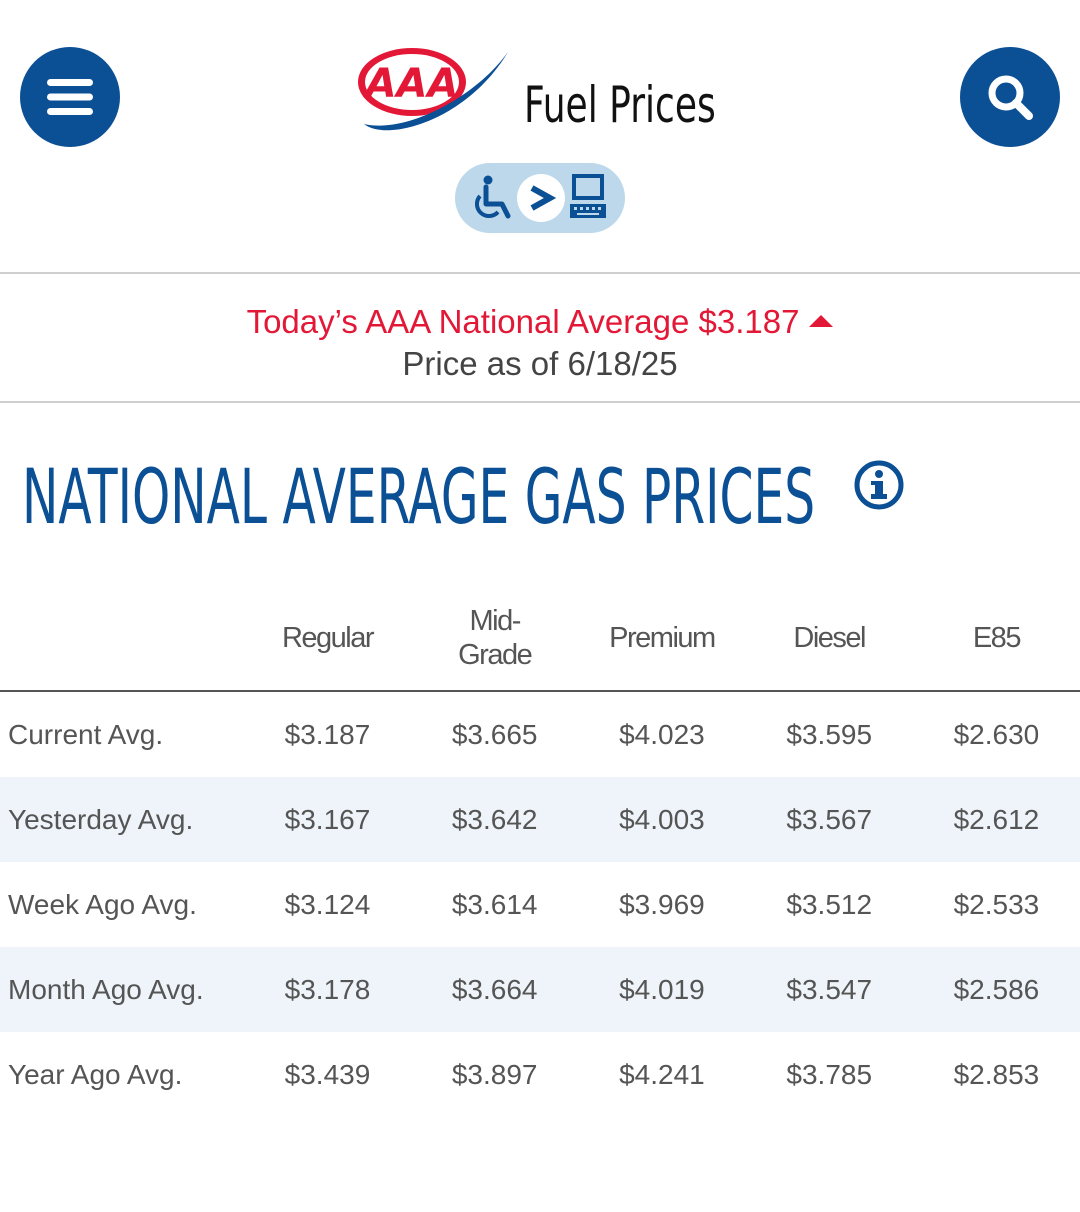 The height and width of the screenshot is (1212, 1080). I want to click on price-date-text: Price as of 6/18/25, so click(540, 363).